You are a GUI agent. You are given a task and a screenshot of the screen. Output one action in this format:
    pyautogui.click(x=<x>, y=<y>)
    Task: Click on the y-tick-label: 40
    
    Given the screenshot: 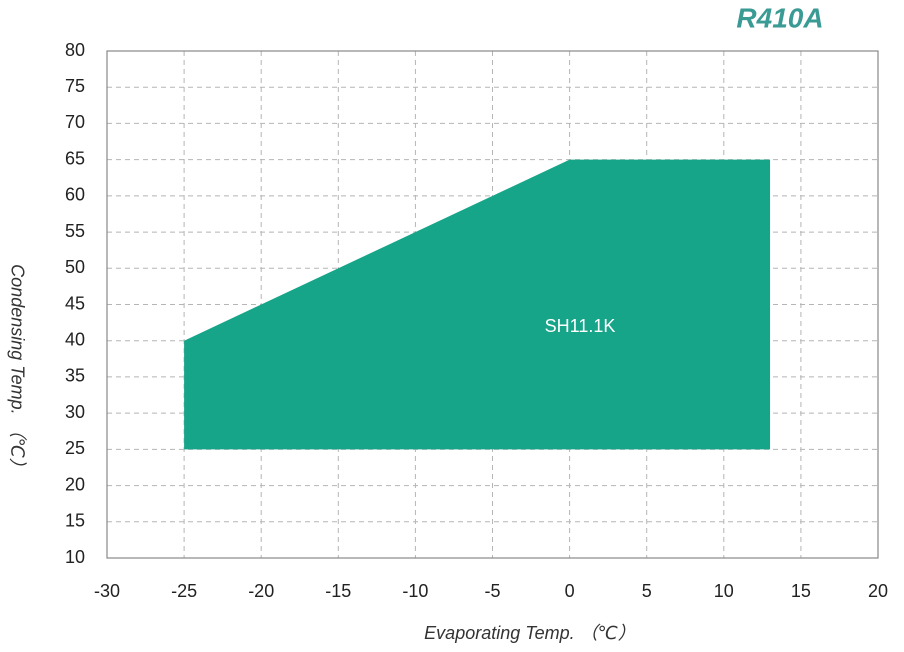 What is the action you would take?
    pyautogui.click(x=75, y=339)
    